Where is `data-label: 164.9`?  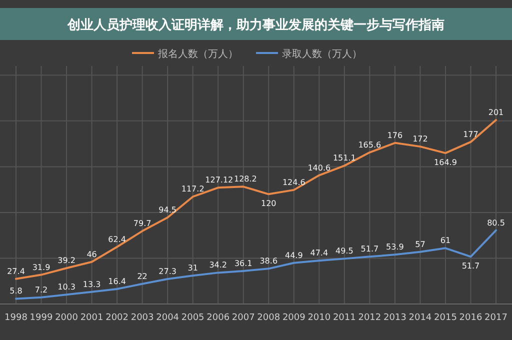 data-label: 164.9 is located at coordinates (445, 163).